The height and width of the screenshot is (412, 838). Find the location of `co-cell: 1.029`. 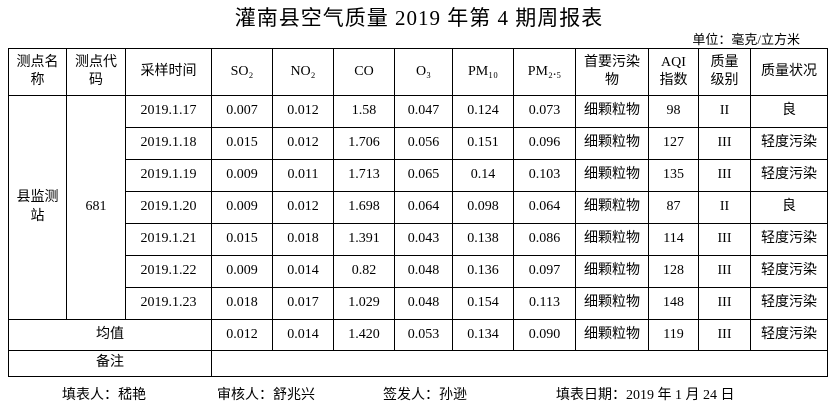

co-cell: 1.029 is located at coordinates (364, 303).